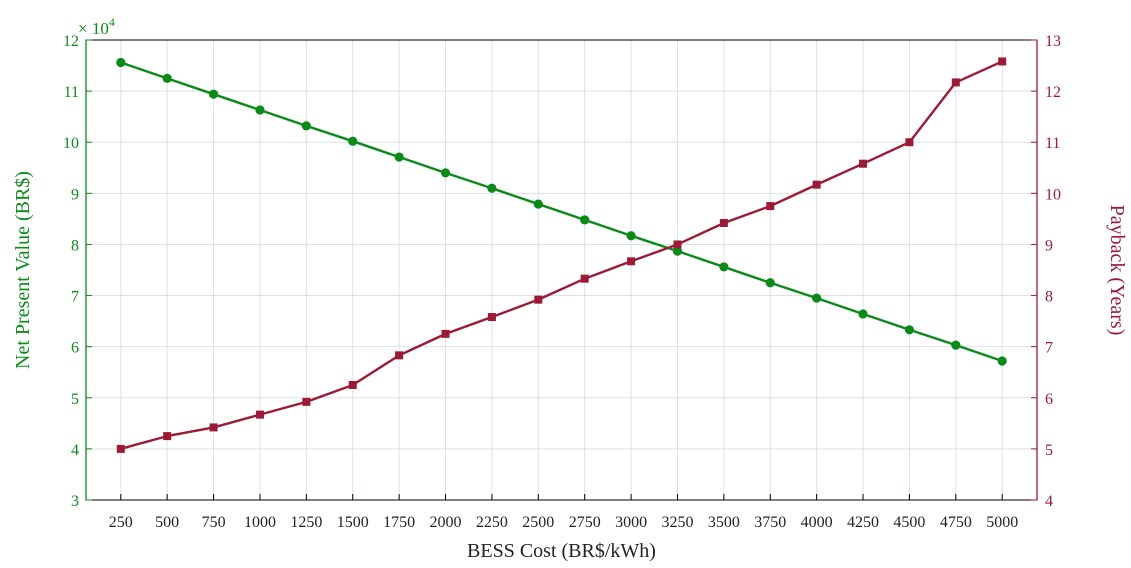  I want to click on right-y-tick-label: 7, so click(1049, 348).